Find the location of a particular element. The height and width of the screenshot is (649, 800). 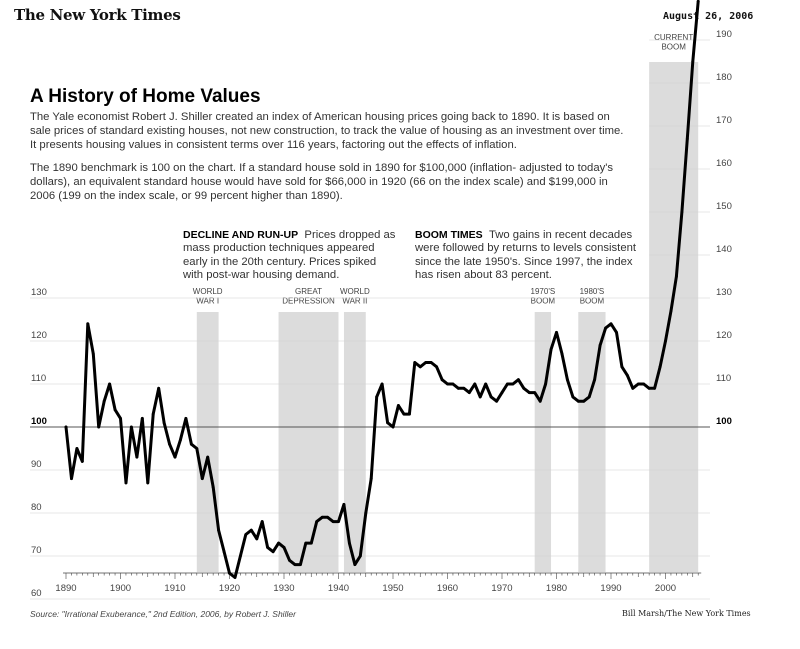

x-tick-label: 1970 is located at coordinates (501, 588).